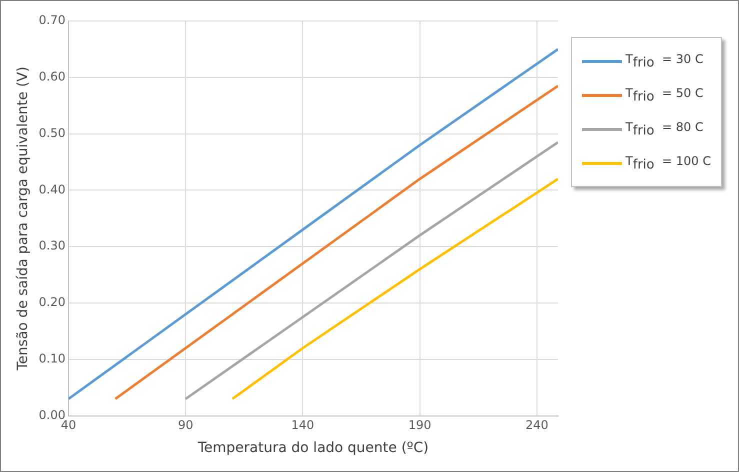  Describe the element at coordinates (186, 425) in the screenshot. I see `x-tick-label: 90` at that location.